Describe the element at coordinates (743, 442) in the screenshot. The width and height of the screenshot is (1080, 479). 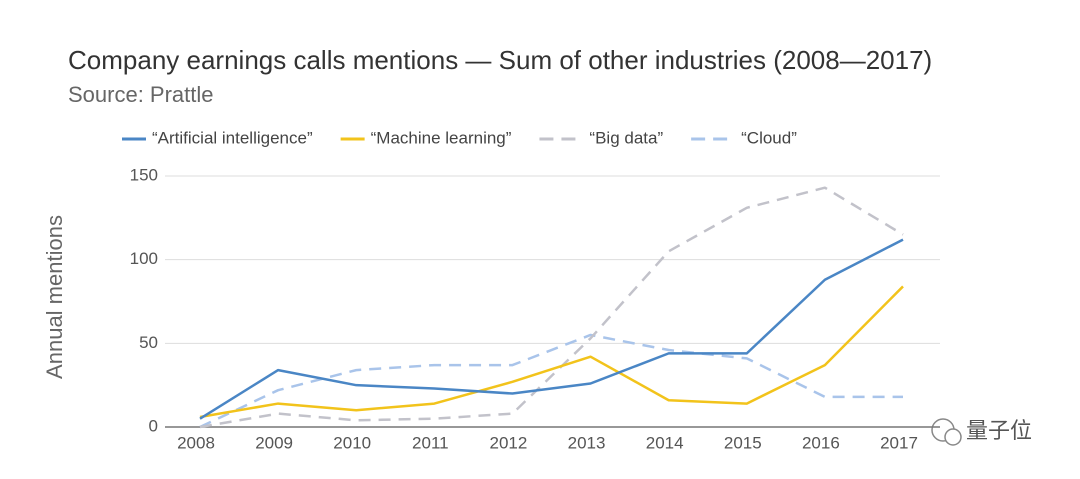
I see `x-tick-label: 2015` at that location.